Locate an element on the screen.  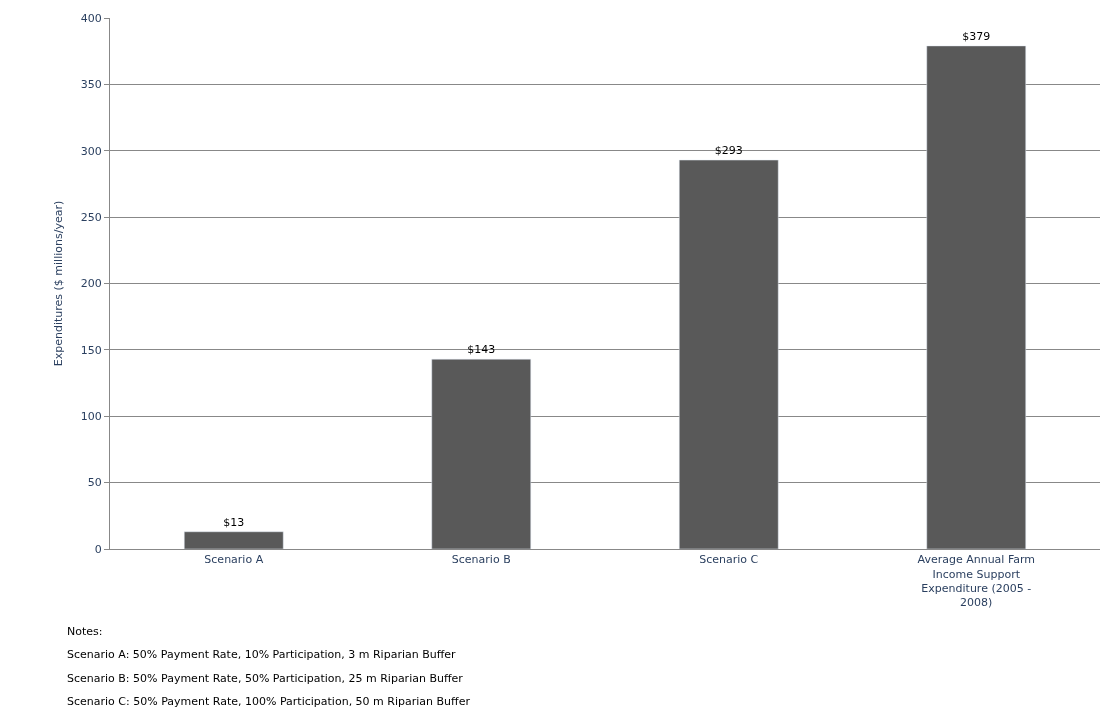
y-tick-label: 350 is located at coordinates (91, 85).